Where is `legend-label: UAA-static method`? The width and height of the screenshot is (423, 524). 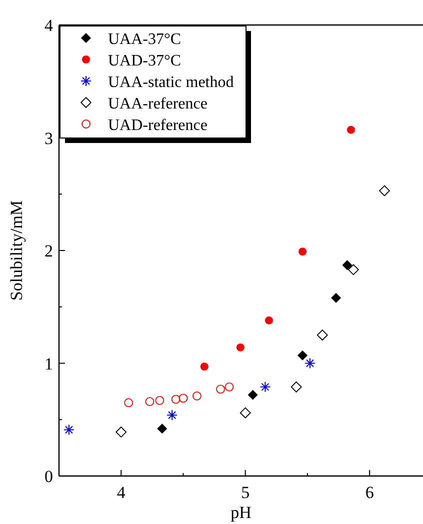
legend-label: UAA-static method is located at coordinates (171, 82).